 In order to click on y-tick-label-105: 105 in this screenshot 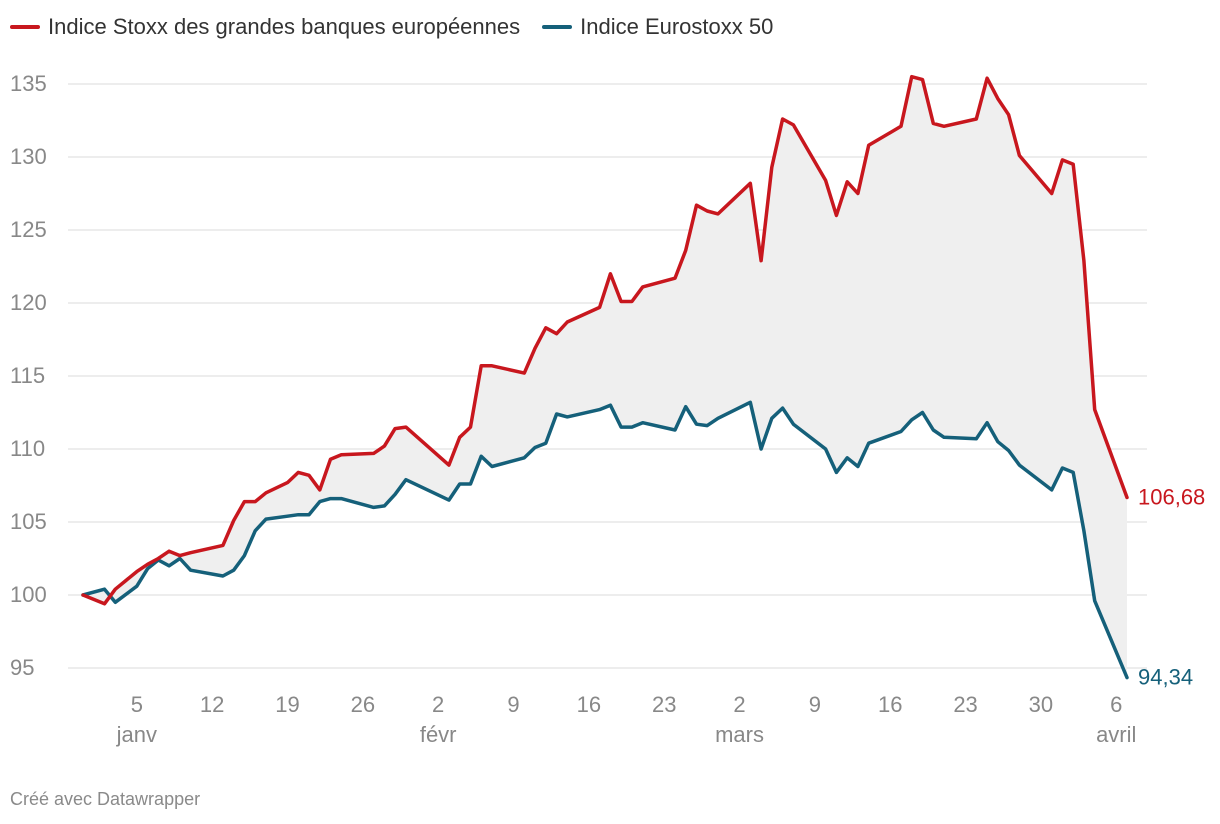, I will do `click(28, 521)`.